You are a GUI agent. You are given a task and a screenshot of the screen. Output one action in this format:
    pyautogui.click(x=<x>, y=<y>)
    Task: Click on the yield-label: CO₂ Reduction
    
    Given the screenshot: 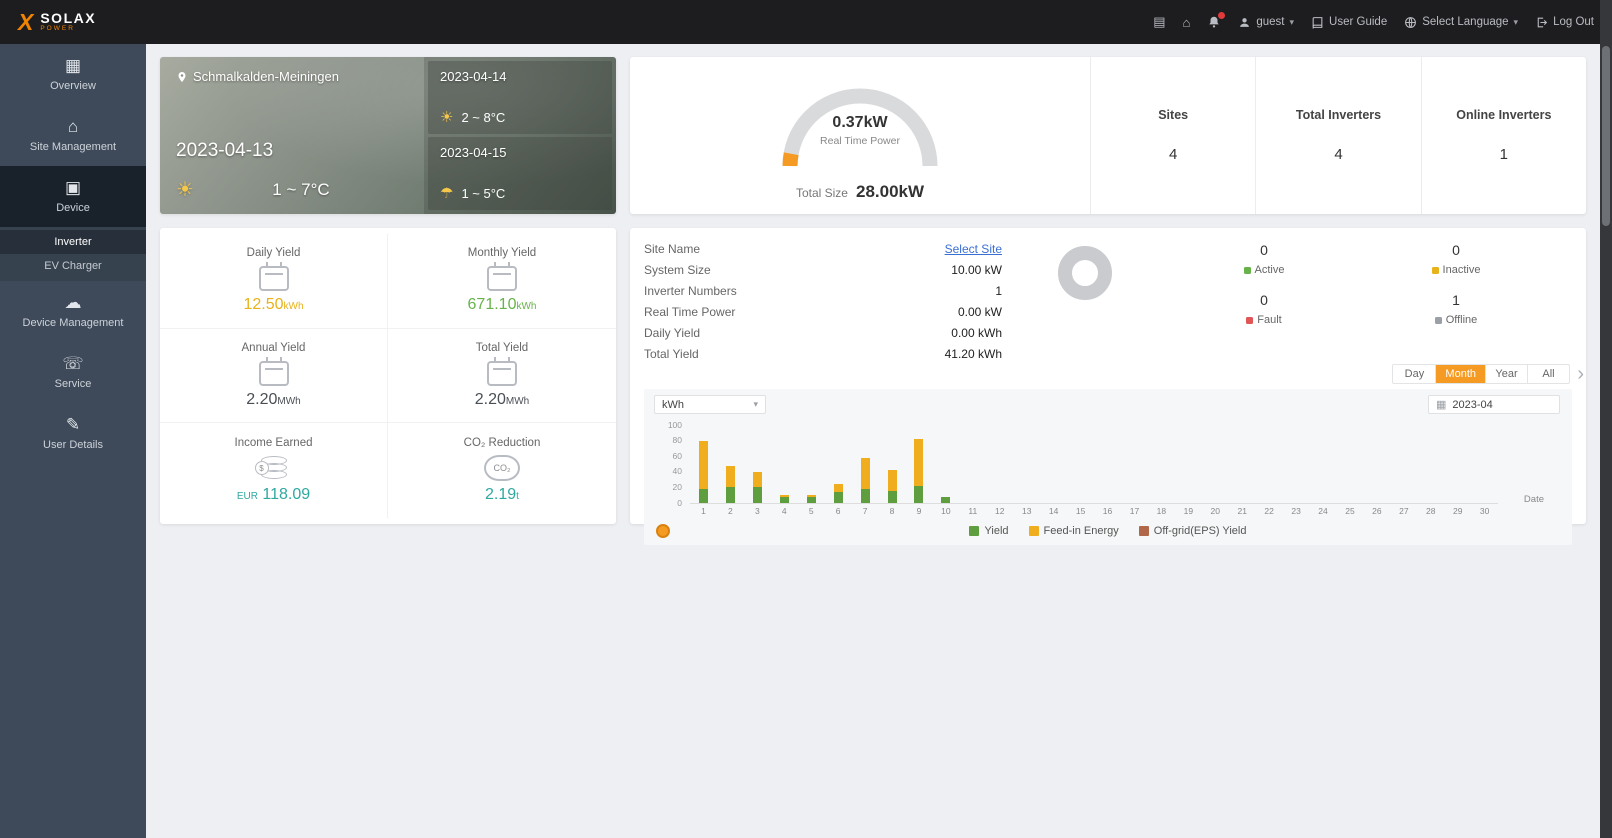 What is the action you would take?
    pyautogui.click(x=502, y=443)
    